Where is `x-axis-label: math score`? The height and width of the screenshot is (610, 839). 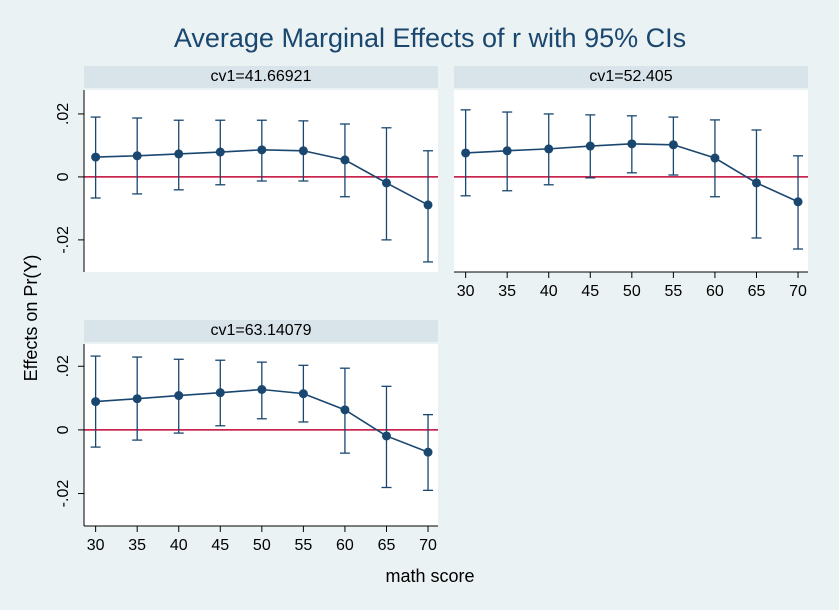 x-axis-label: math score is located at coordinates (429, 576).